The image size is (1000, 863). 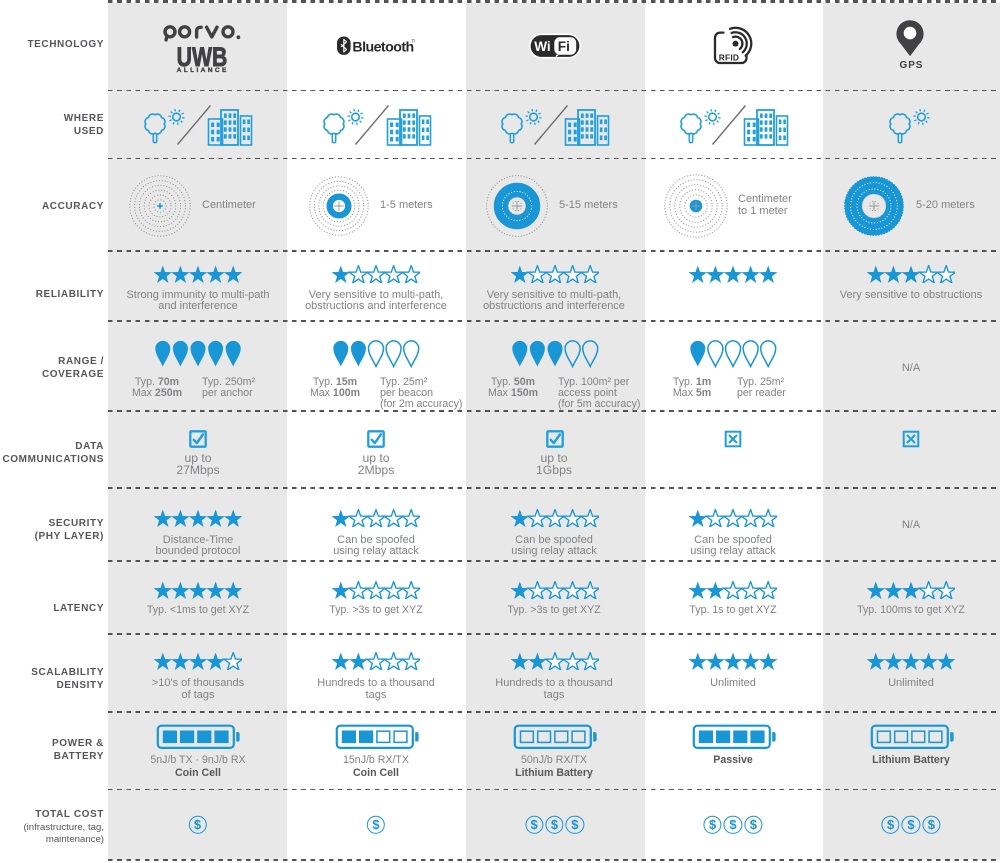 What do you see at coordinates (563, 46) in the screenshot?
I see `svg-text: Fi` at bounding box center [563, 46].